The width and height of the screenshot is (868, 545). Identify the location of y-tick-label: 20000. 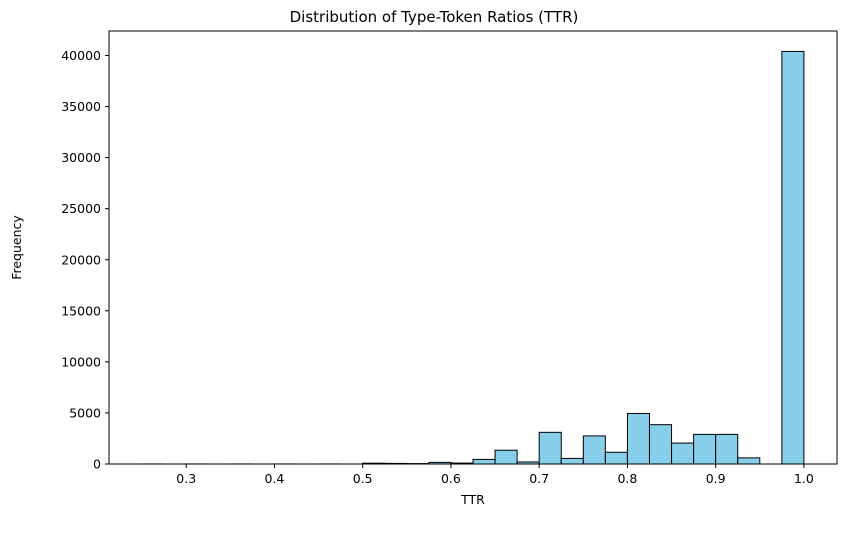
(81, 259).